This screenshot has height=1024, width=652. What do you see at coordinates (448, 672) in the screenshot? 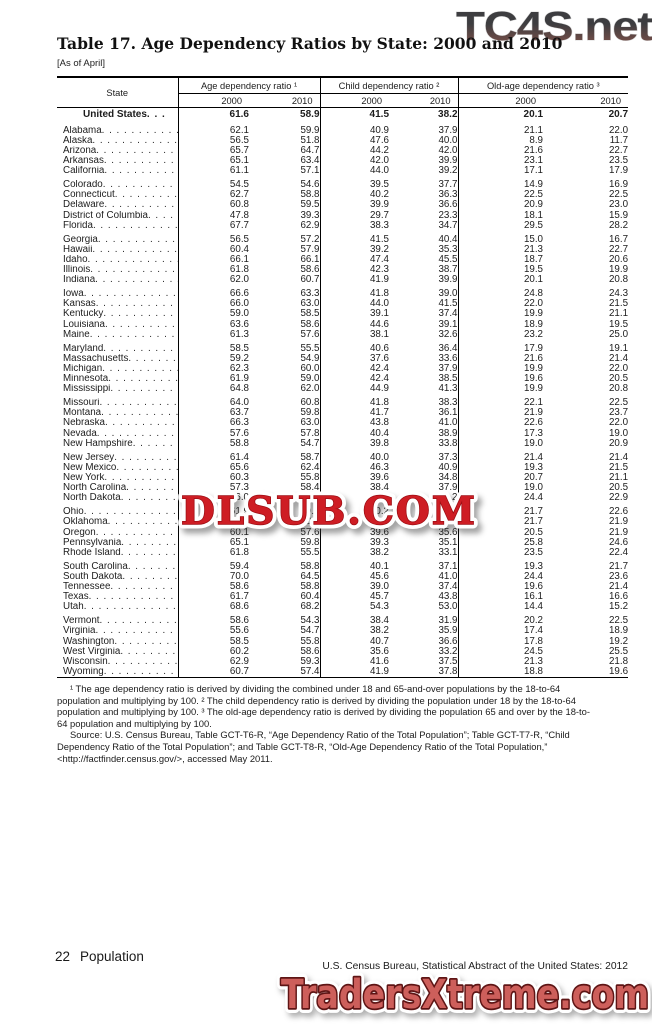
I see `ratio-value: 37.8` at bounding box center [448, 672].